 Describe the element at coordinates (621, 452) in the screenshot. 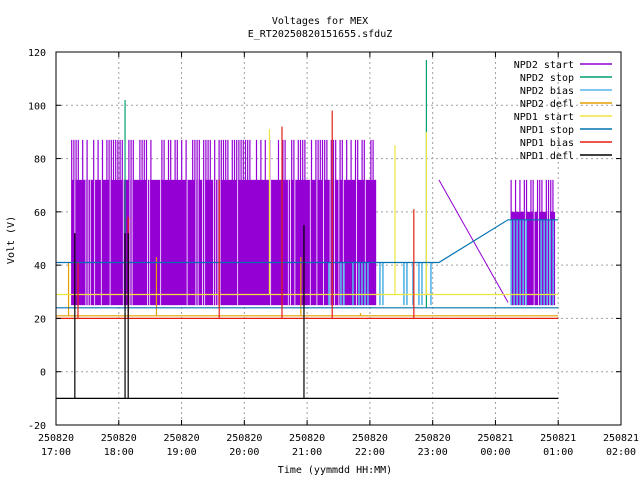

I see `x-tick-label-time: 02:00` at that location.